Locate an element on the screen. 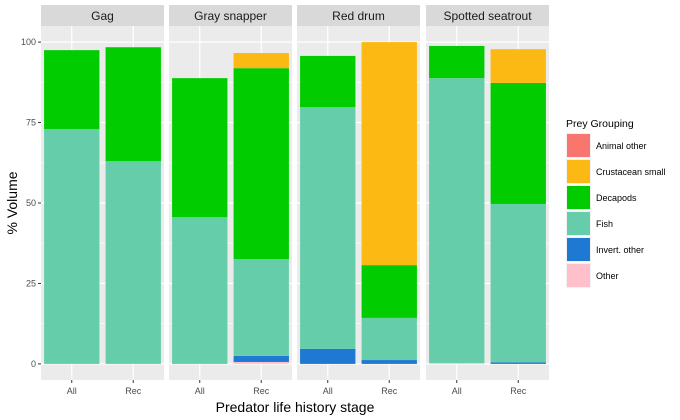  legend-label: Crustacean small is located at coordinates (631, 172).